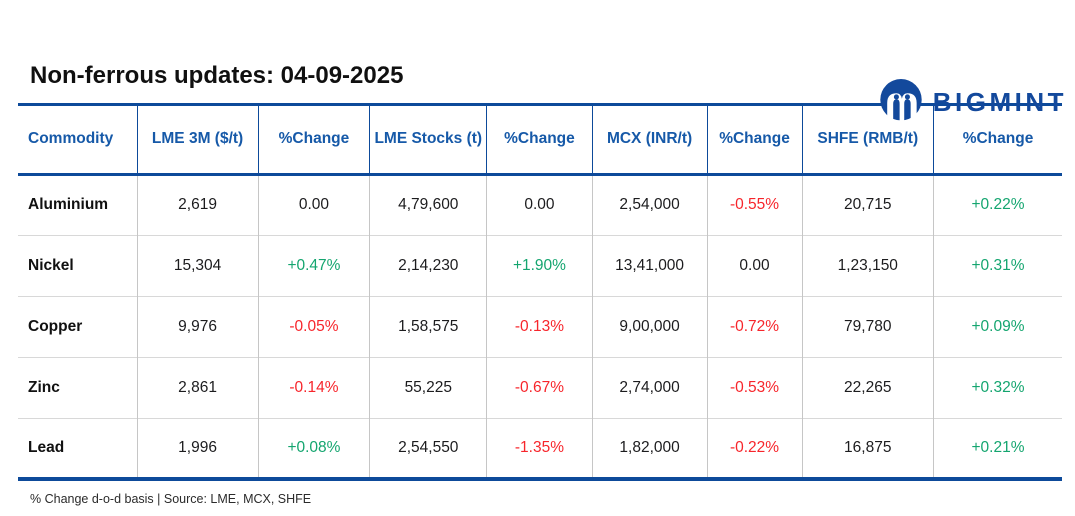 Image resolution: width=1075 pixels, height=516 pixels. I want to click on column-header-lme-stocks-t-: LME Stocks (t), so click(428, 140).